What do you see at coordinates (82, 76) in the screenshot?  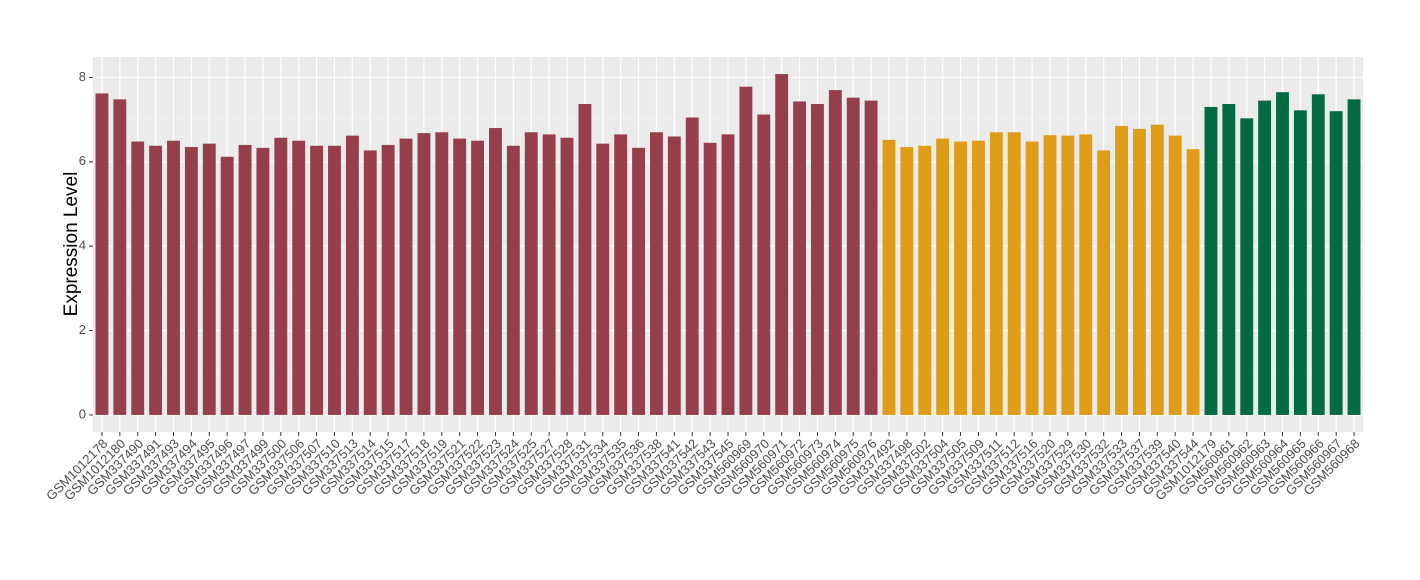 I see `y-tick-label: 8` at bounding box center [82, 76].